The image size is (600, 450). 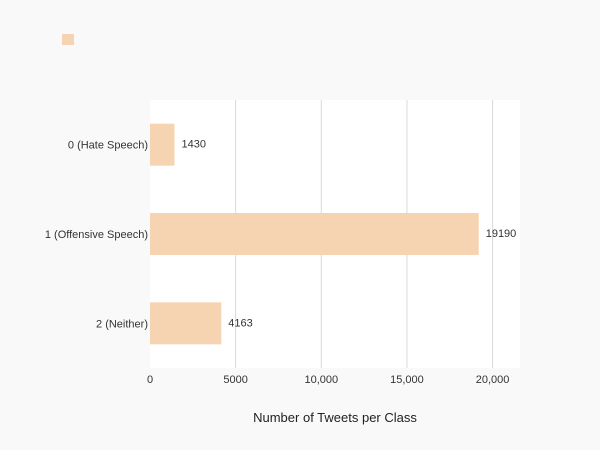 What do you see at coordinates (108, 146) in the screenshot?
I see `category-label: 0 (Hate Speech)` at bounding box center [108, 146].